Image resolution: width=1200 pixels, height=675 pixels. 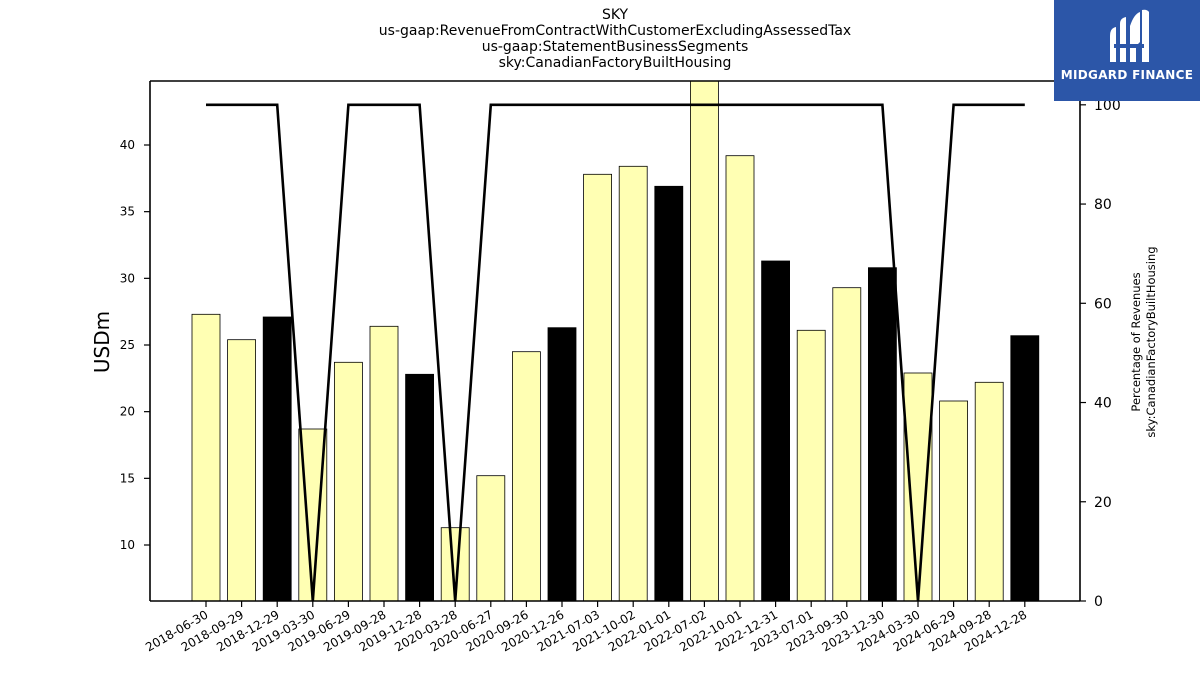 I want to click on y-tick-label: 30, so click(x=127, y=278).